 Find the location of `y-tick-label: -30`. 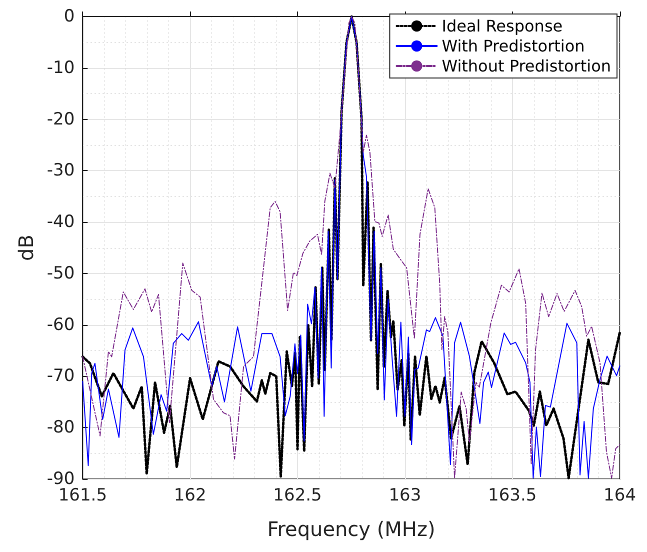

y-tick-label: -30 is located at coordinates (60, 170).